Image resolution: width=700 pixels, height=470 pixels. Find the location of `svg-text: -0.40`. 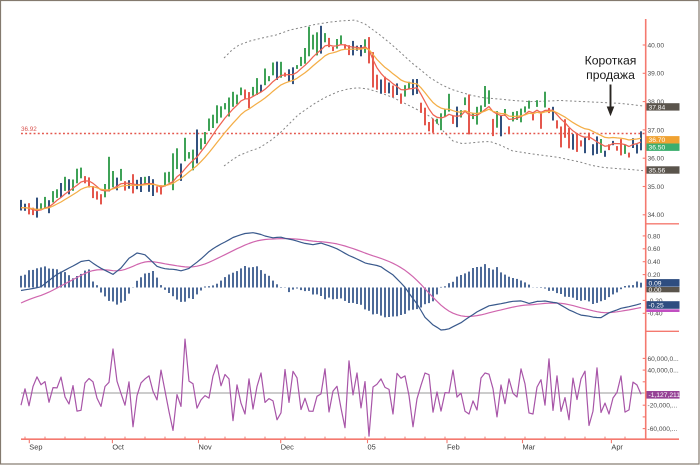

svg-text: -0.40 is located at coordinates (655, 314).